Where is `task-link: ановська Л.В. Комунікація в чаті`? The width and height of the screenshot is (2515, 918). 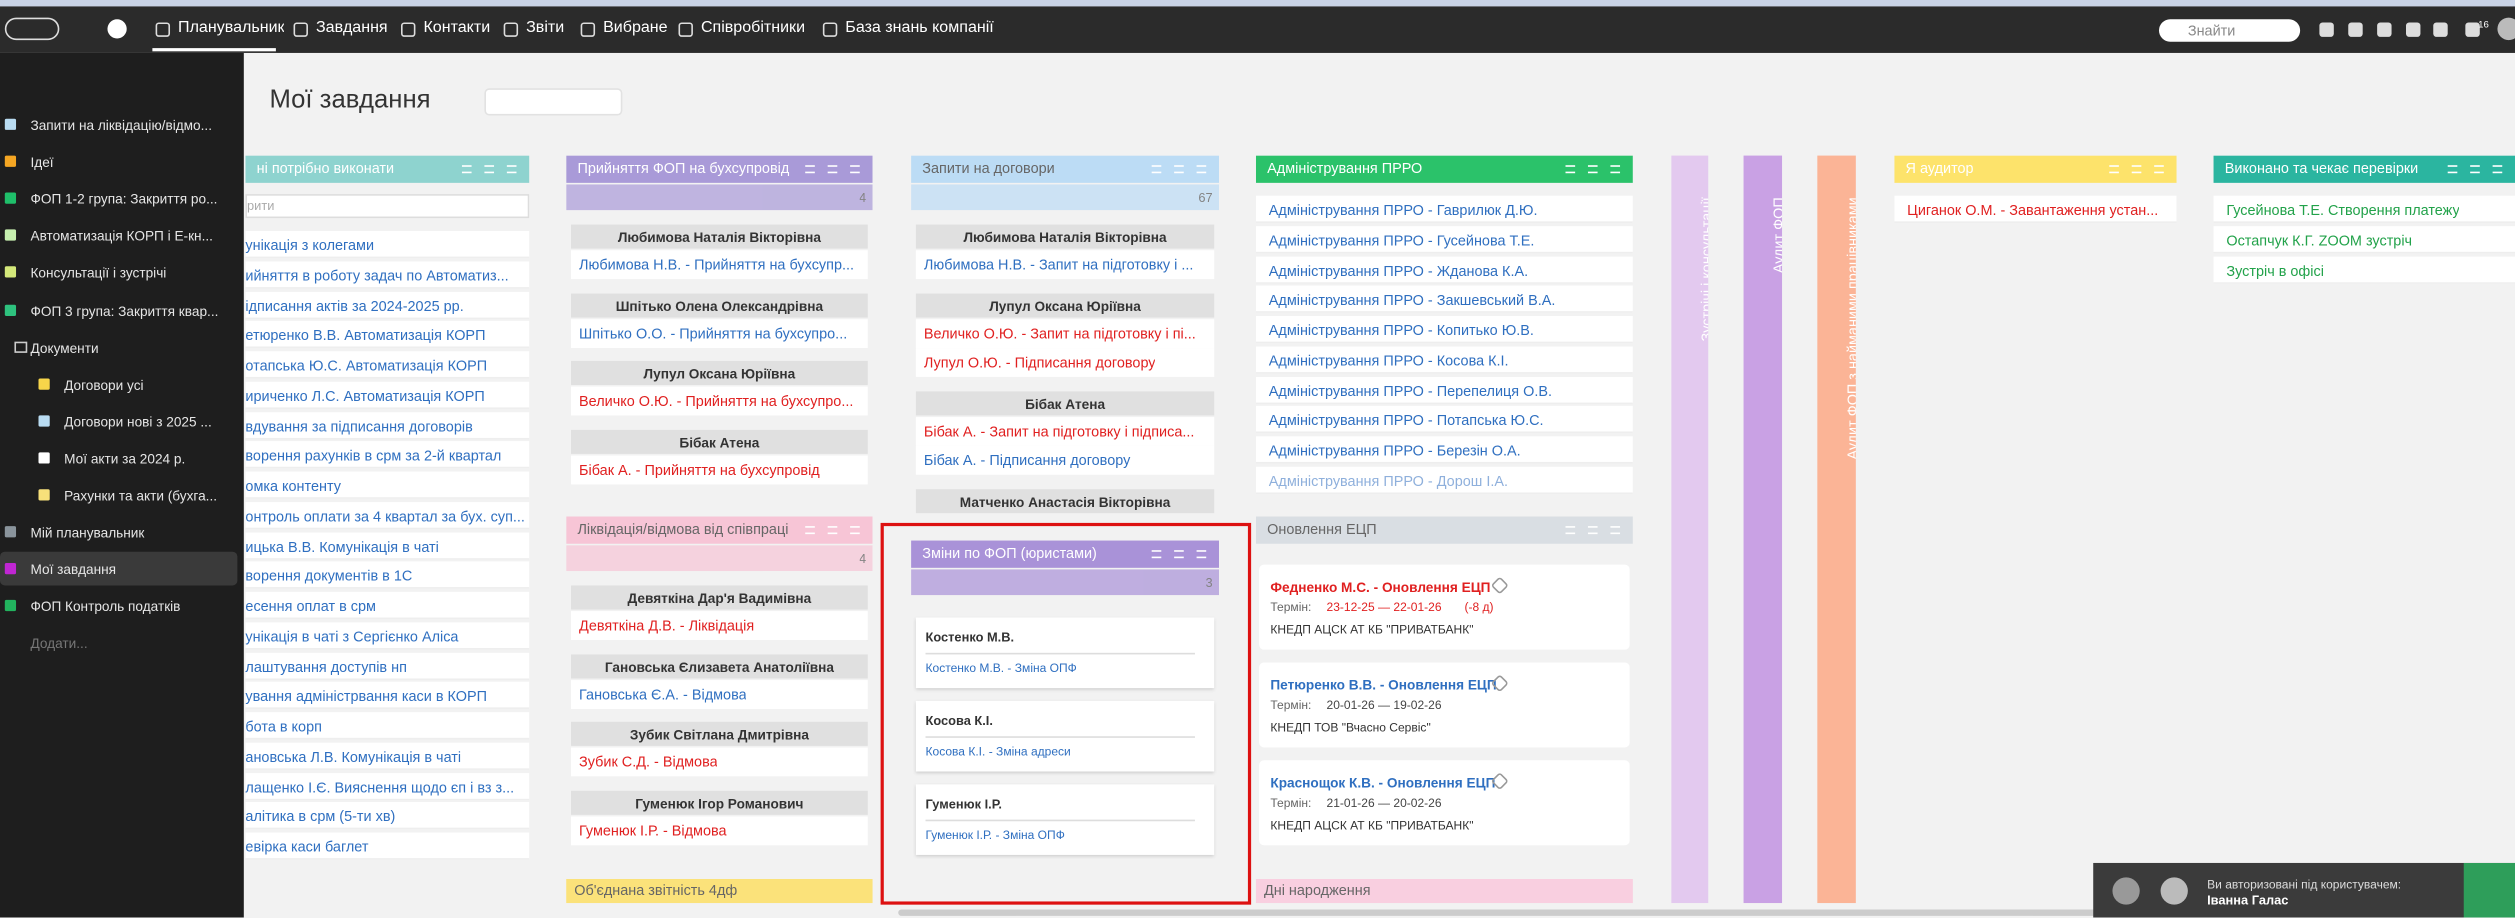
task-link: ановська Л.В. Комунікація в чаті is located at coordinates (353, 756).